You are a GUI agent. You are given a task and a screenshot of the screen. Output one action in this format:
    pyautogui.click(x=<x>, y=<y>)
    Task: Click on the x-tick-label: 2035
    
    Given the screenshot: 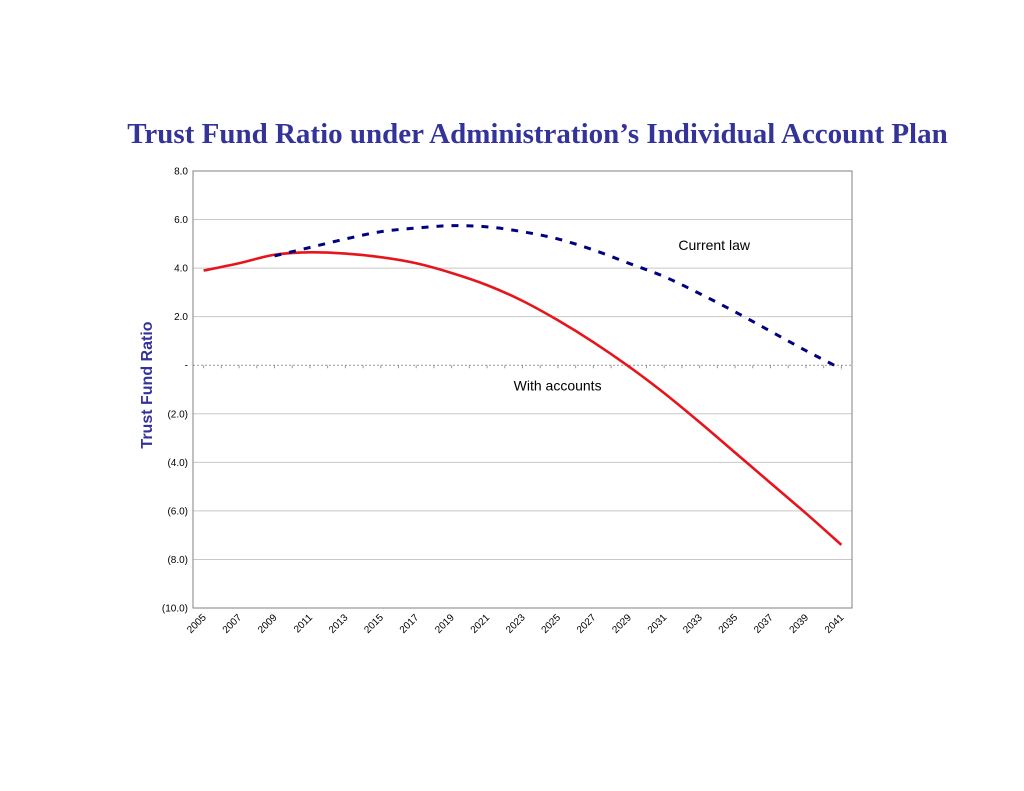 What is the action you would take?
    pyautogui.click(x=729, y=624)
    